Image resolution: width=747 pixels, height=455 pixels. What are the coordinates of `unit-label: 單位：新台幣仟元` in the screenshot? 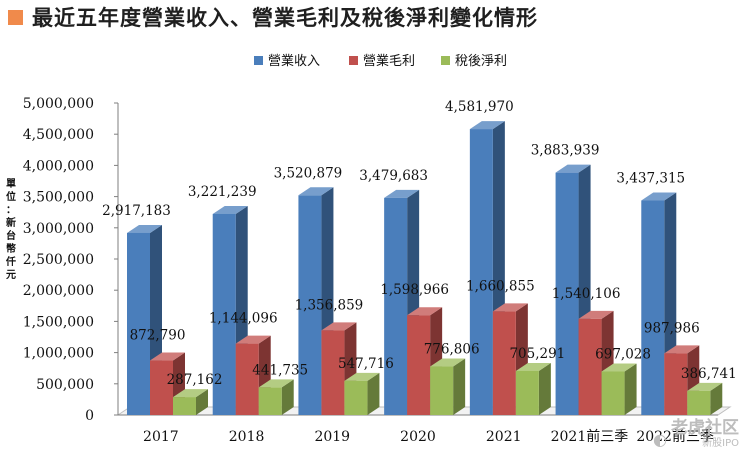 It's located at (11, 230).